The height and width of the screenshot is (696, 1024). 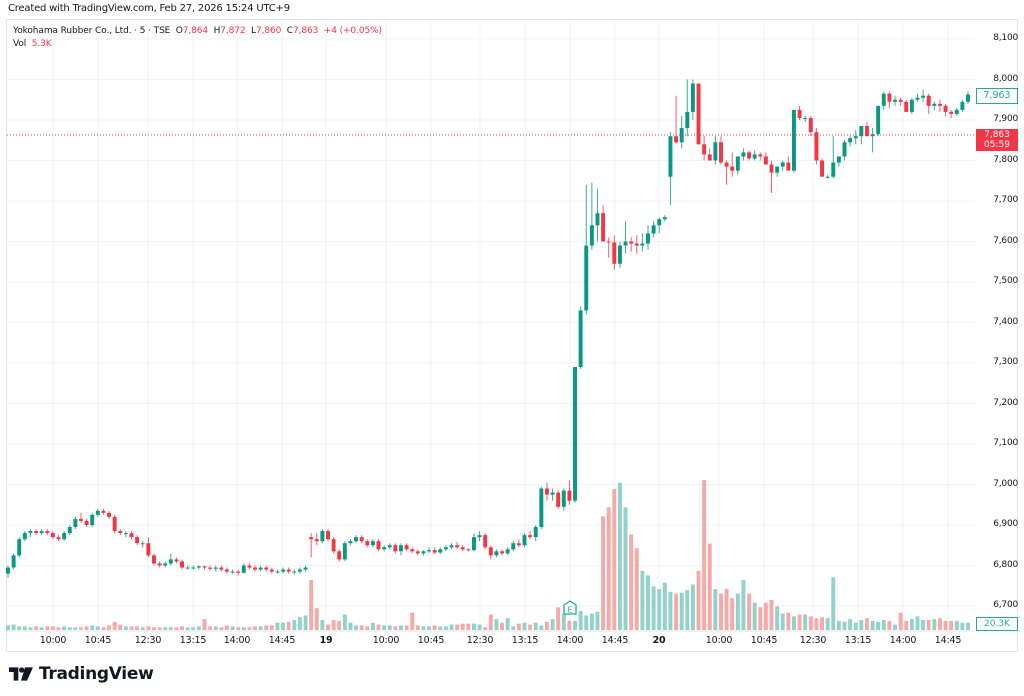 I want to click on high-value: 7,872, so click(x=233, y=31).